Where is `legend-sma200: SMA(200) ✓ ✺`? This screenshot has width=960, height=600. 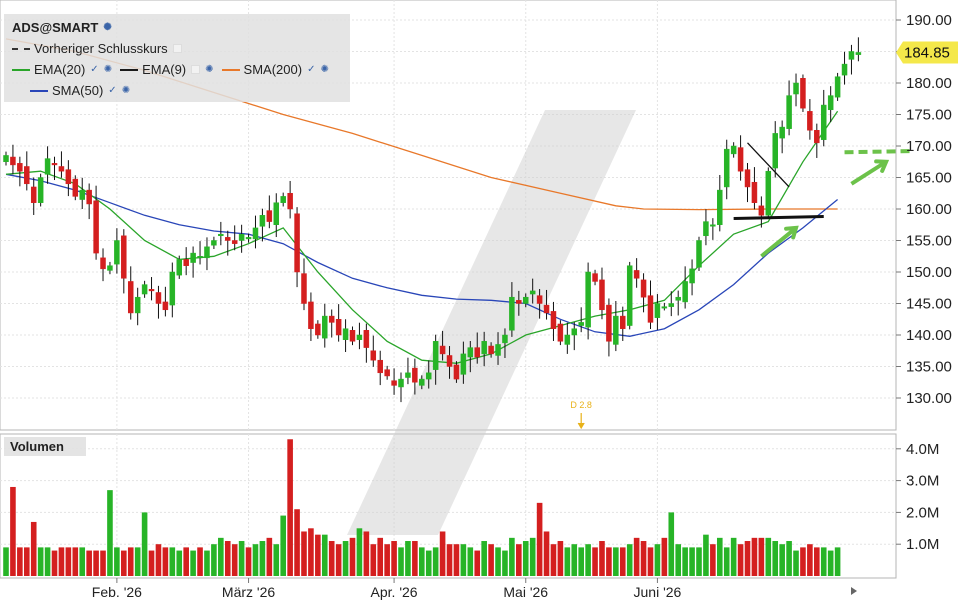 legend-sma200: SMA(200) ✓ ✺ is located at coordinates (275, 69).